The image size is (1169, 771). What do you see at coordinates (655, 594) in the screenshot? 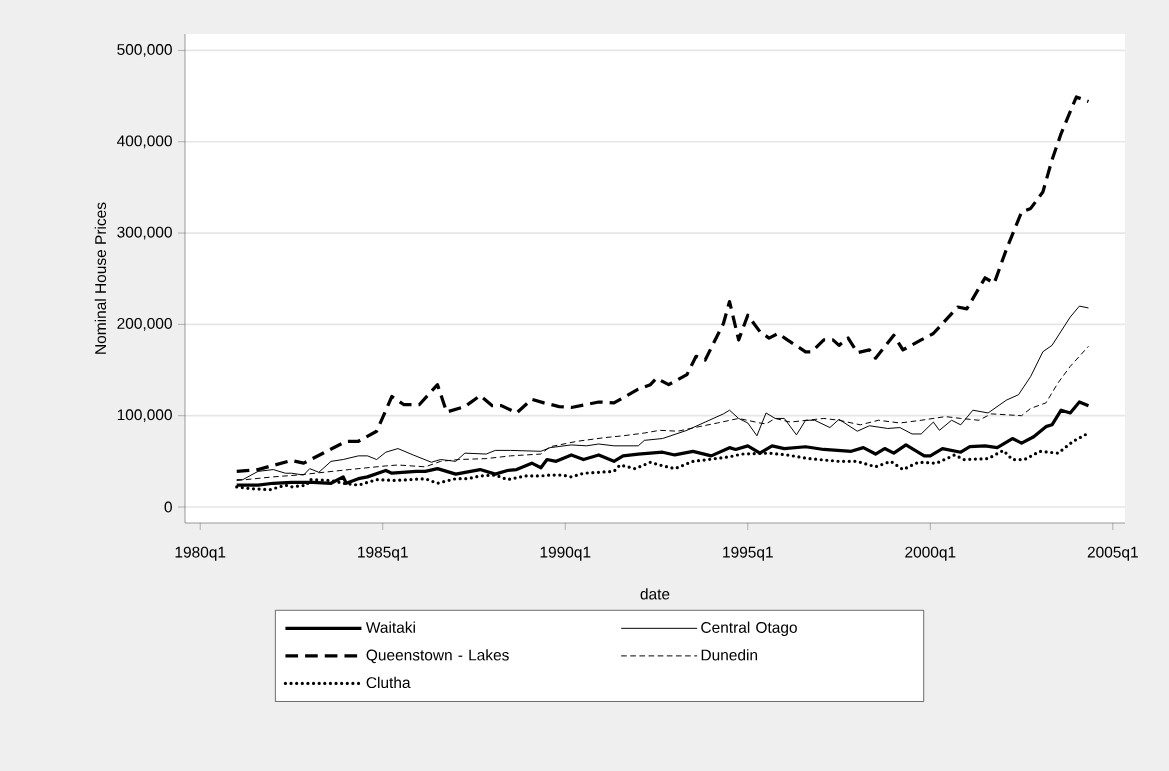
I see `x-axis-title: date` at bounding box center [655, 594].